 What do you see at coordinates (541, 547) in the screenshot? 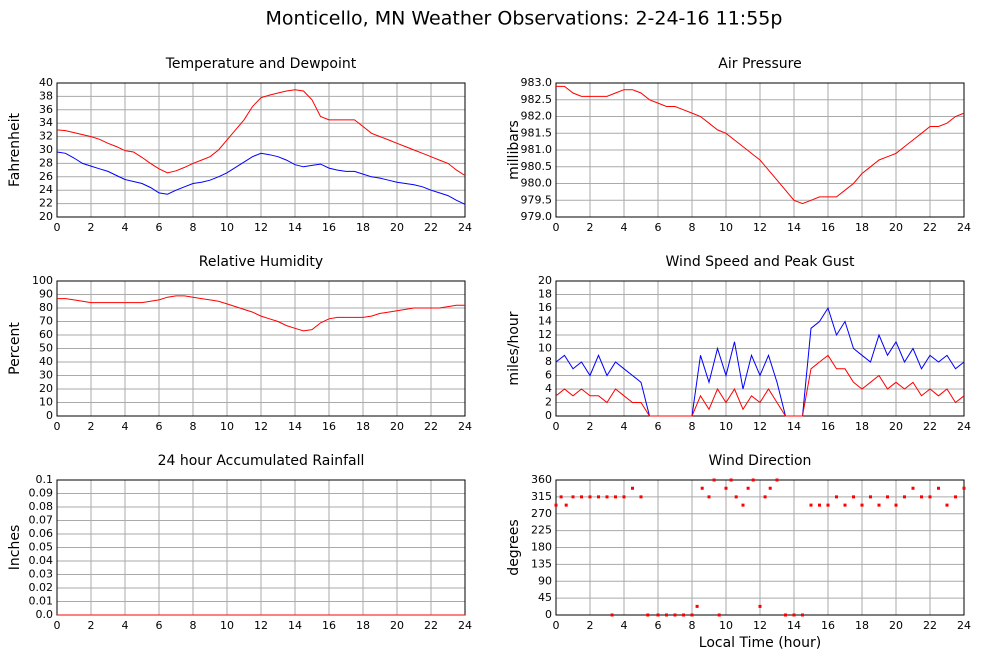
I see `y-tick-label: 180` at bounding box center [541, 547].